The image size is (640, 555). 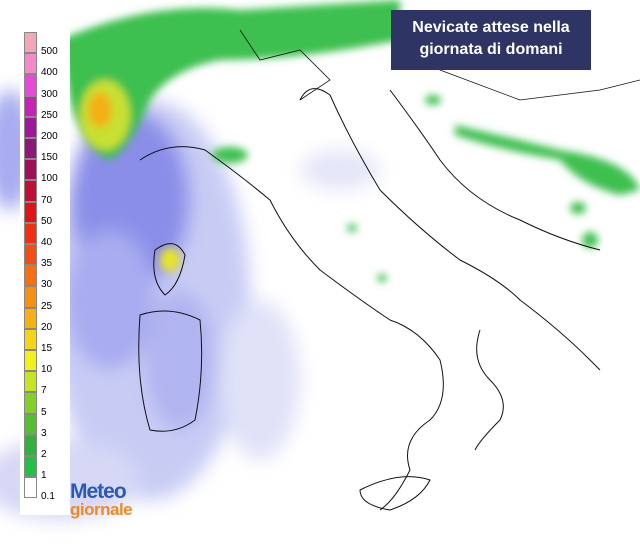 What do you see at coordinates (49, 158) in the screenshot?
I see `legend-label: 150` at bounding box center [49, 158].